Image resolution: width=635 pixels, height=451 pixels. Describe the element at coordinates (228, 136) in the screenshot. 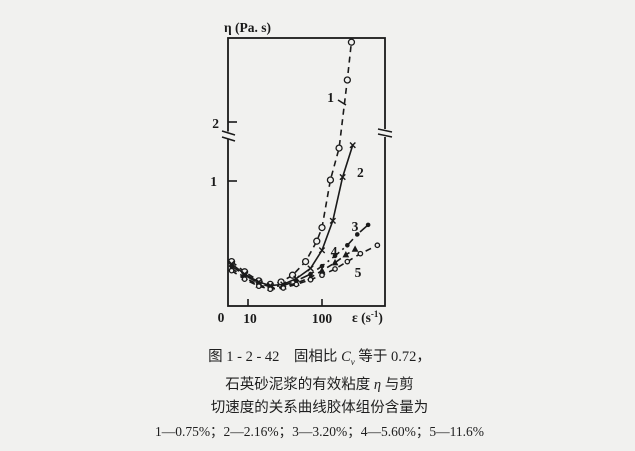

I see `y-axis-break-left` at that location.